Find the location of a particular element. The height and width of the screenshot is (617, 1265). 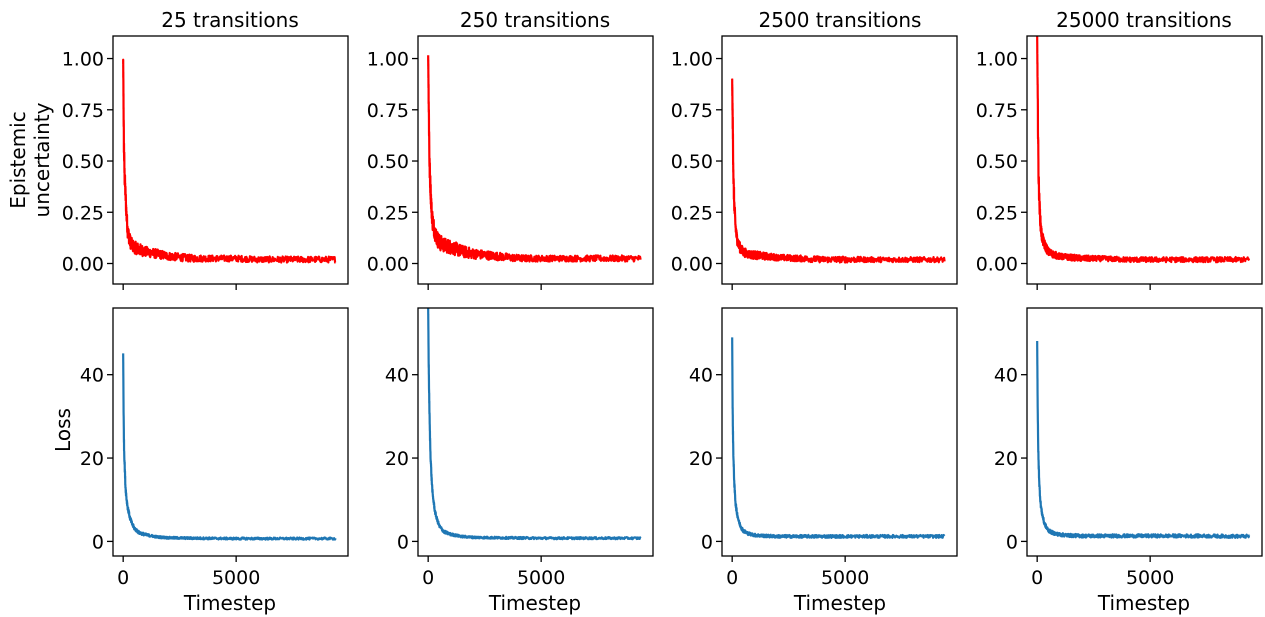

panel-loss-250: 0 20 40 0 5000 is located at coordinates (519, 448).